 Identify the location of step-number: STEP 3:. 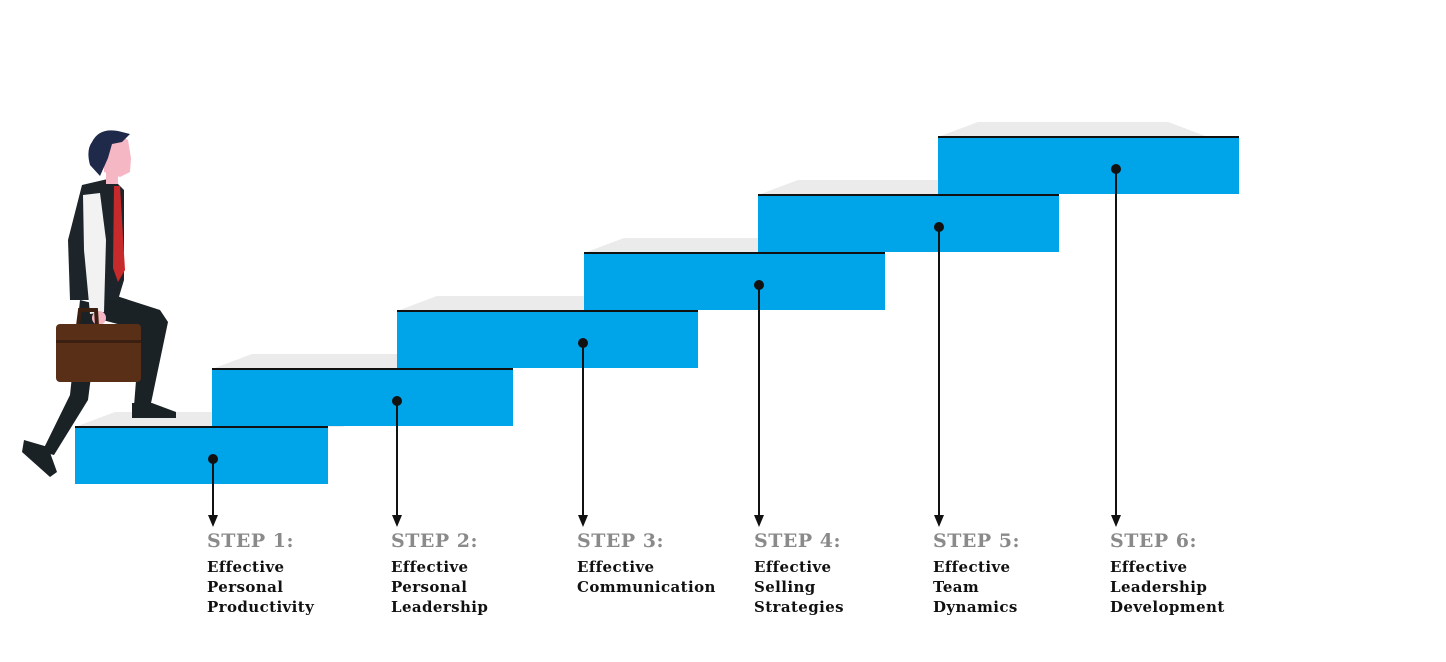
(620, 541).